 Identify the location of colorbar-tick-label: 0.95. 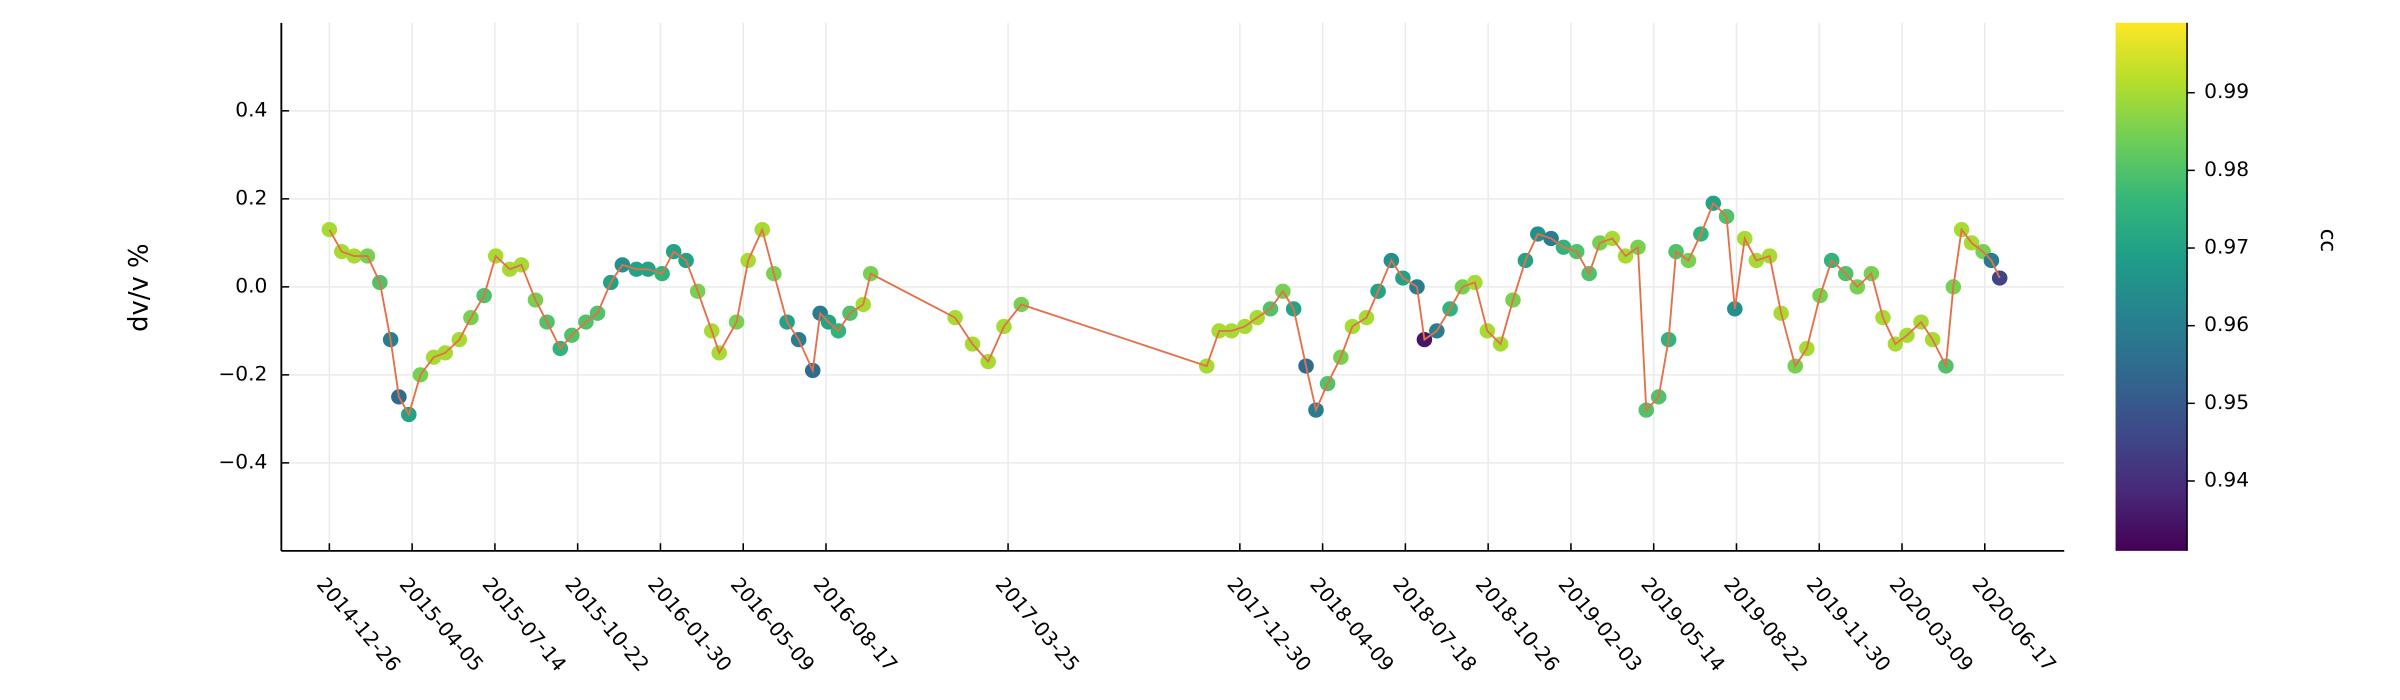
(2226, 402).